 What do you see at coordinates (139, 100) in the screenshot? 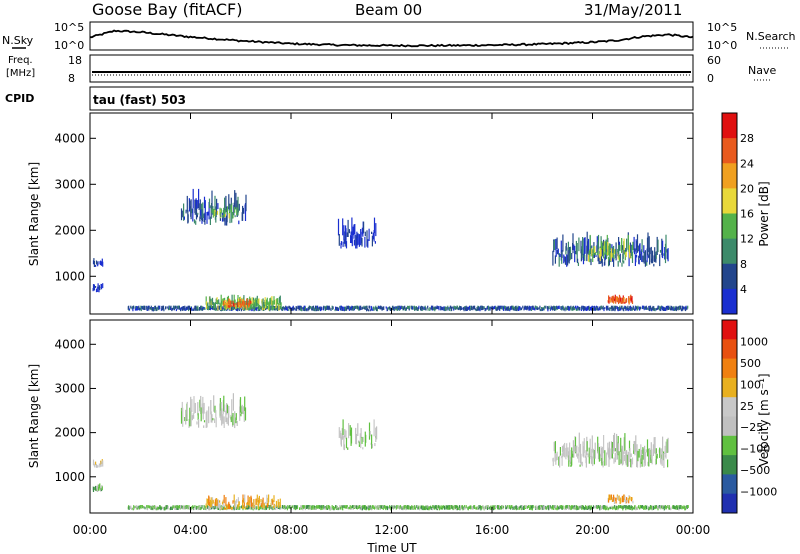
I see `cpid-text: tau (fast) 503` at bounding box center [139, 100].